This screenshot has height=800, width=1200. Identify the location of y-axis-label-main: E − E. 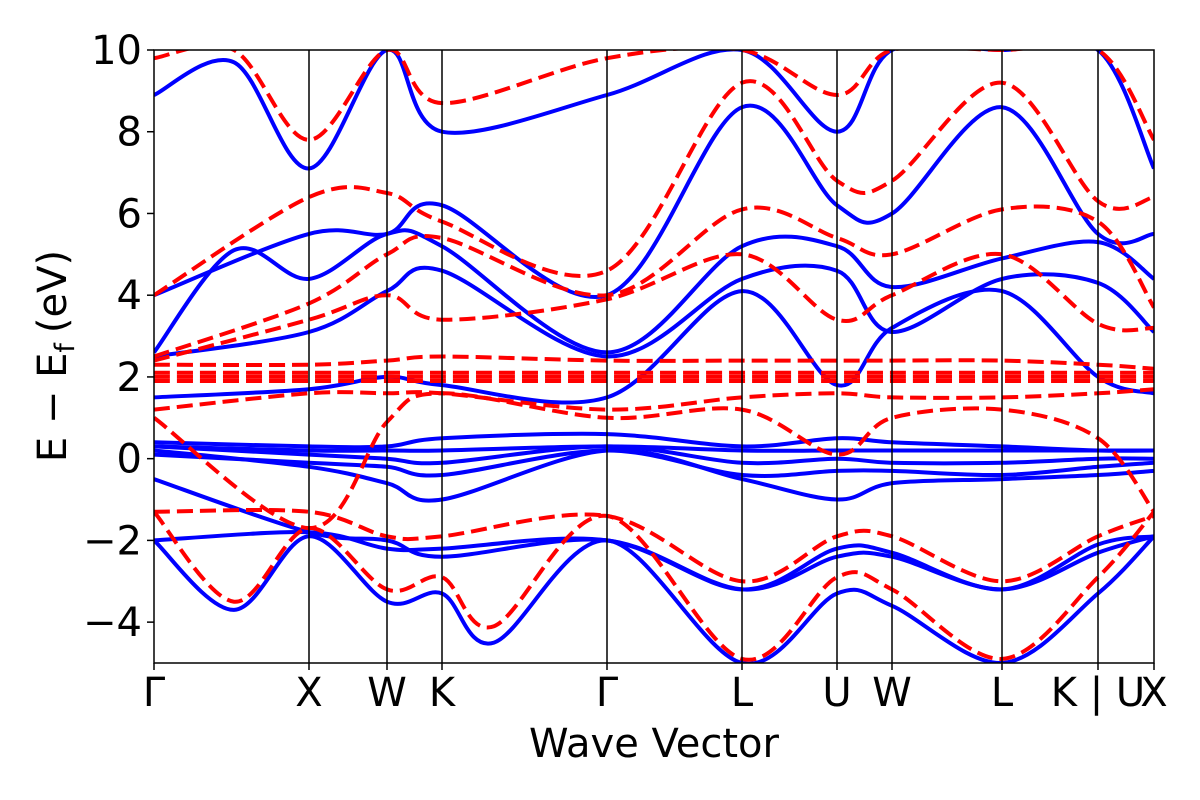
(53, 408).